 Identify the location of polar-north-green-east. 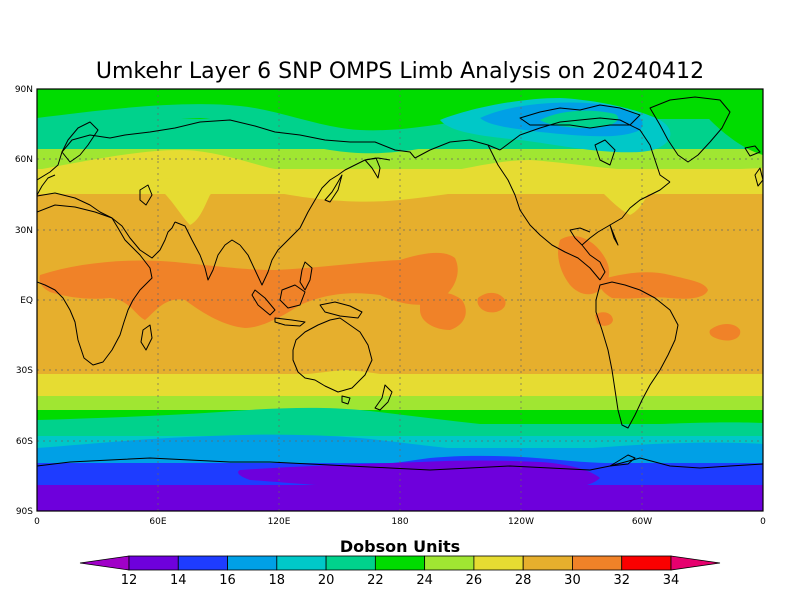
(731, 122).